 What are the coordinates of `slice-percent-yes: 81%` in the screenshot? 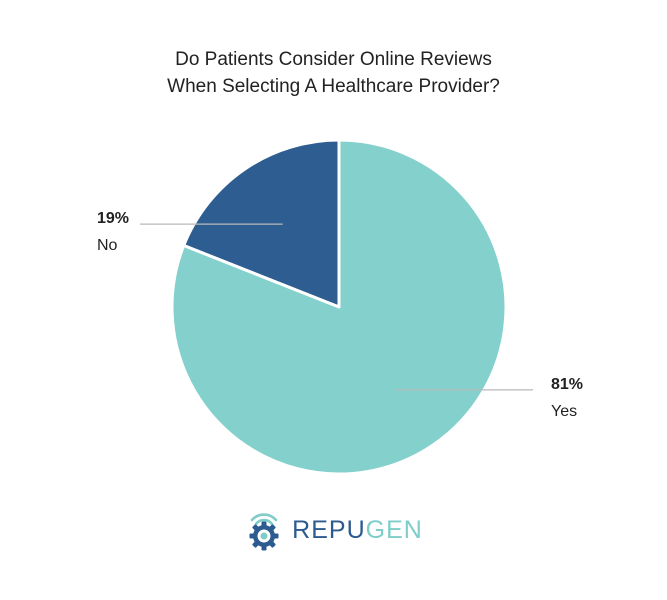 It's located at (567, 384).